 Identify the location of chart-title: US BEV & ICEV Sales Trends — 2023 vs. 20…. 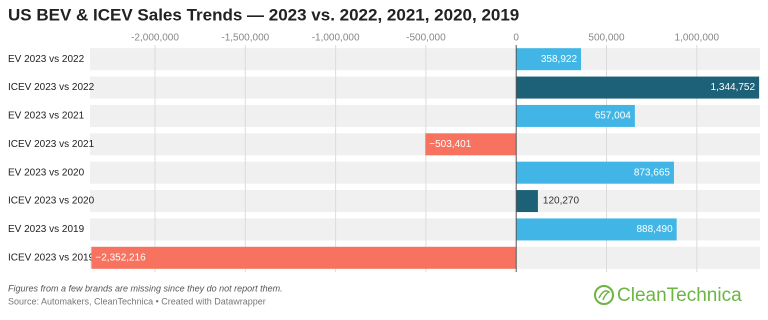
(263, 14).